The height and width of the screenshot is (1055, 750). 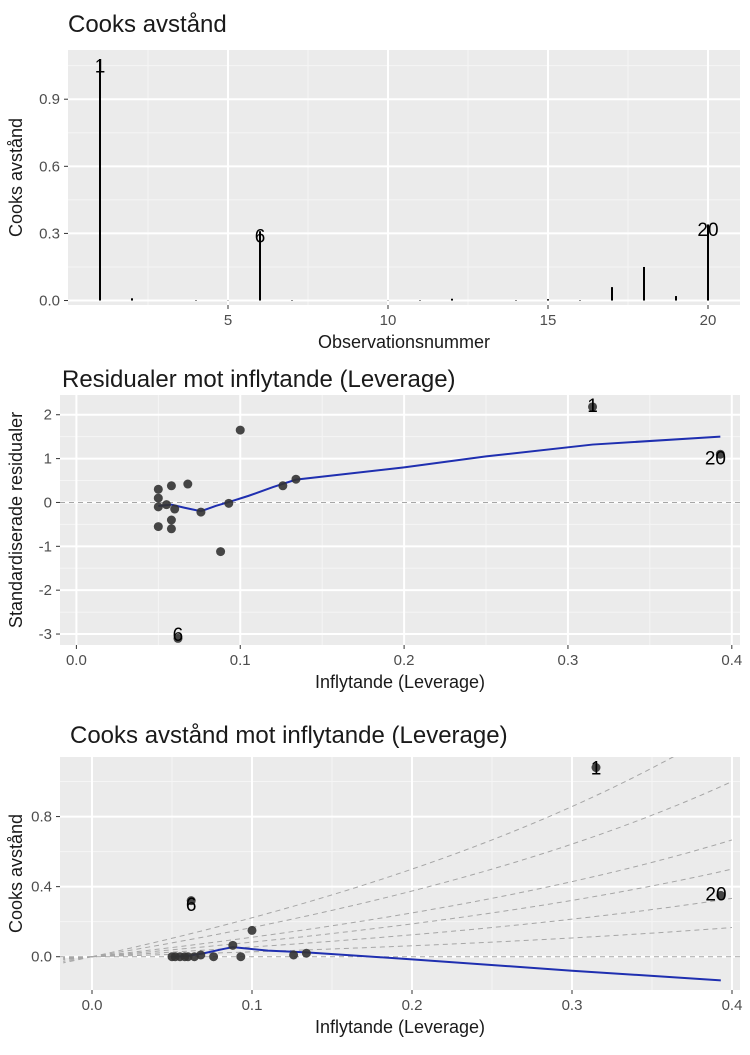 What do you see at coordinates (439, 474) in the screenshot?
I see `smooth-trend-line` at bounding box center [439, 474].